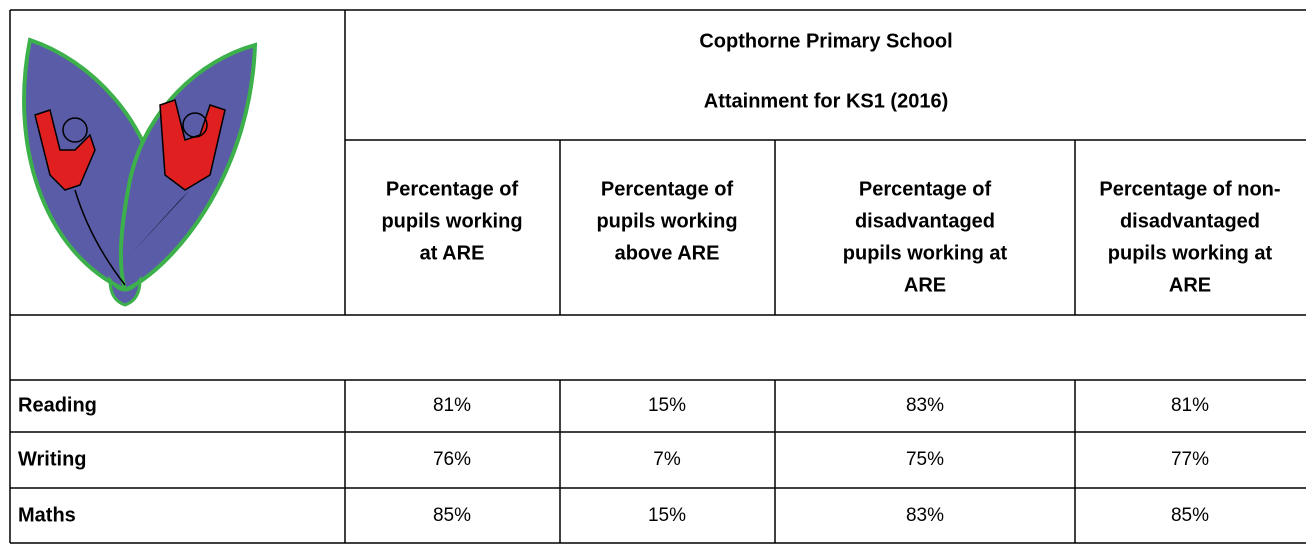 This screenshot has width=1306, height=553. I want to click on cell-value: 7%, so click(667, 459).